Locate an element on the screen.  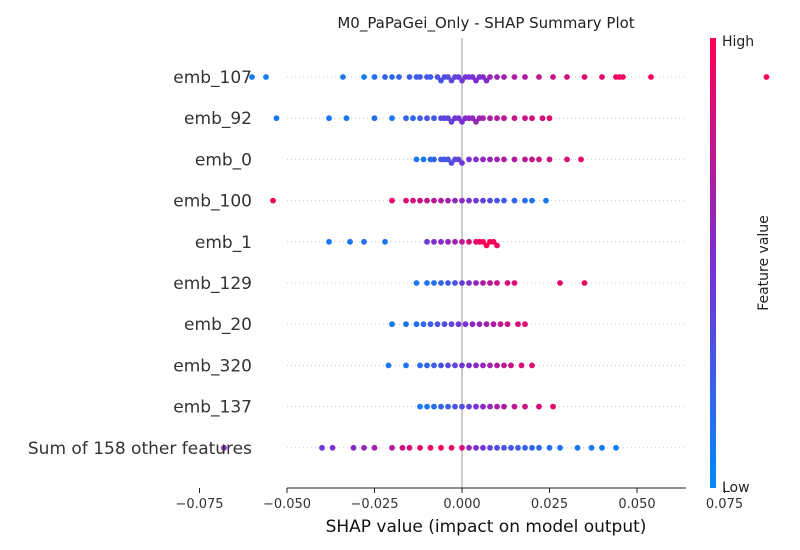
feature-label: emb_1 is located at coordinates (223, 243).